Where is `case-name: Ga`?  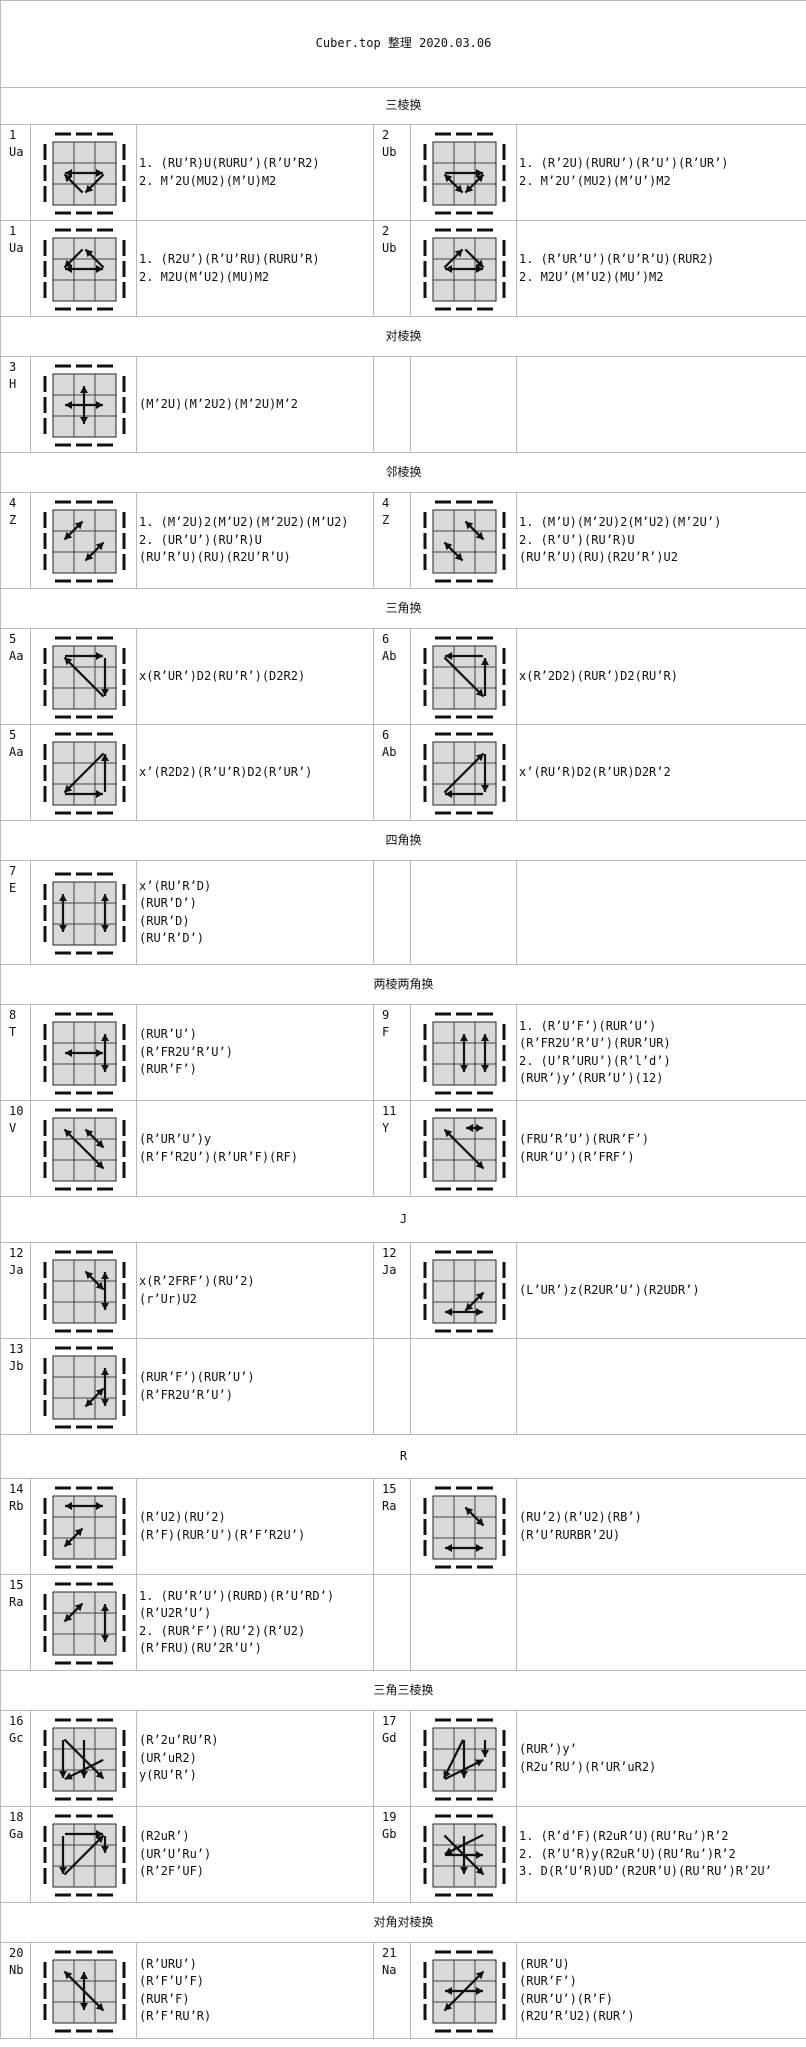 case-name: Ga is located at coordinates (16, 1834).